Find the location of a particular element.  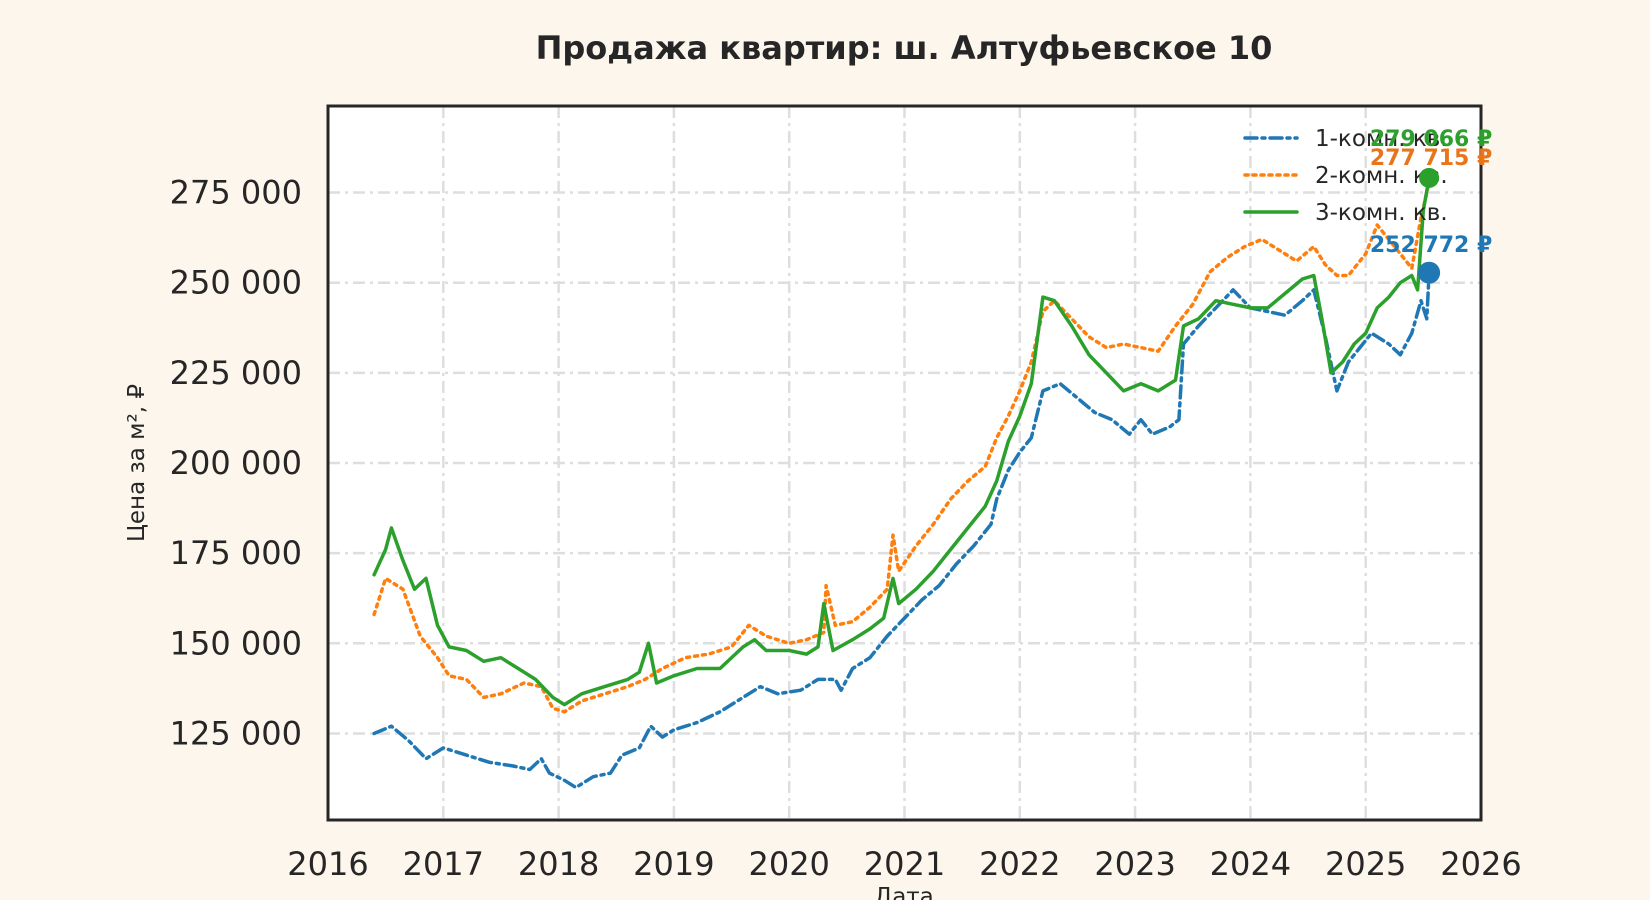

x-tick-label: 2023 is located at coordinates (1134, 864).